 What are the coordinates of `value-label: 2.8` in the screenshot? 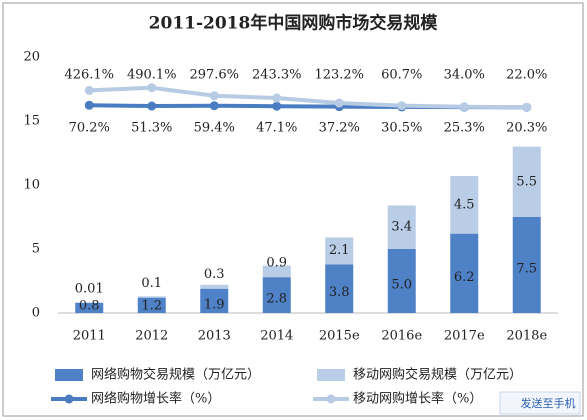 It's located at (276, 299).